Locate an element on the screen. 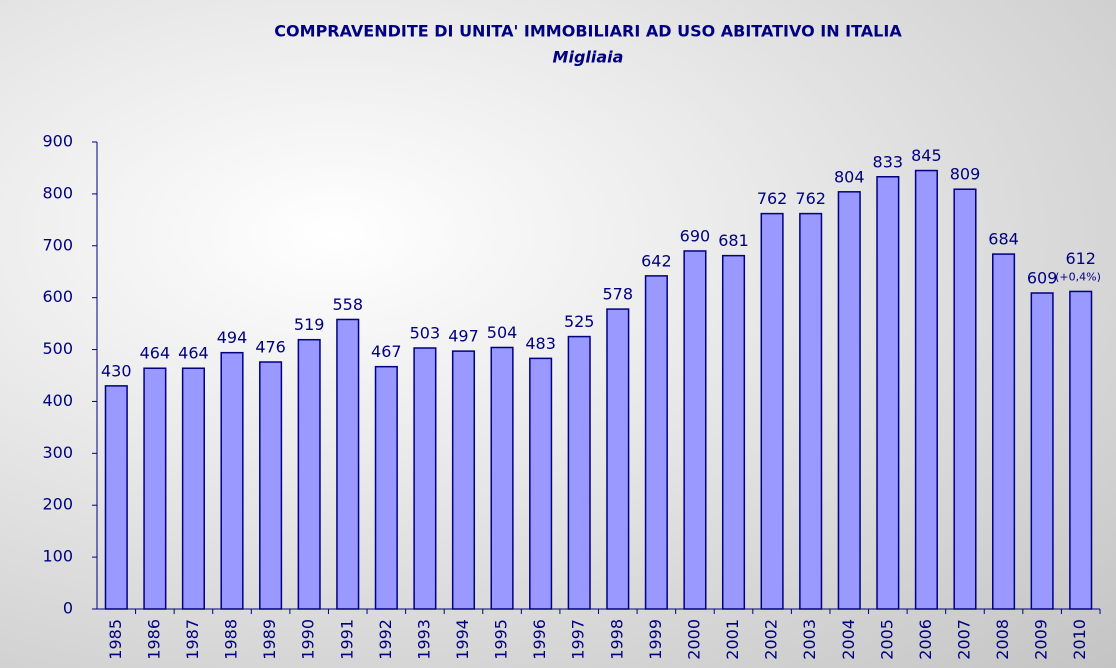 This screenshot has width=1116, height=668. value-label: 845 is located at coordinates (926, 155).